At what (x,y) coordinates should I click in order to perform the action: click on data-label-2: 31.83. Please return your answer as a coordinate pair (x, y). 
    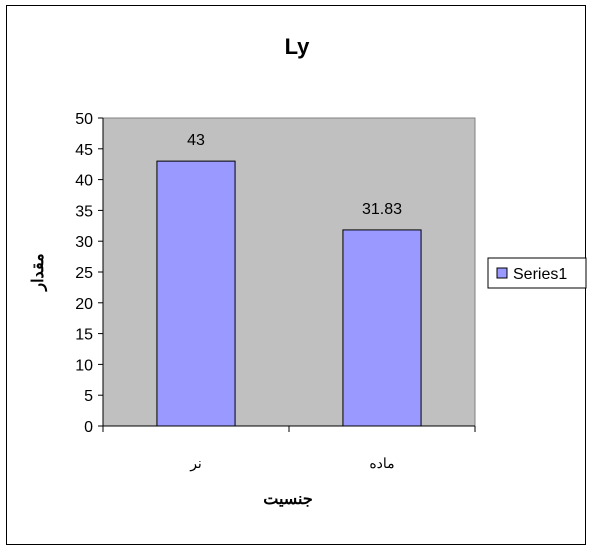
    Looking at the image, I should click on (382, 209).